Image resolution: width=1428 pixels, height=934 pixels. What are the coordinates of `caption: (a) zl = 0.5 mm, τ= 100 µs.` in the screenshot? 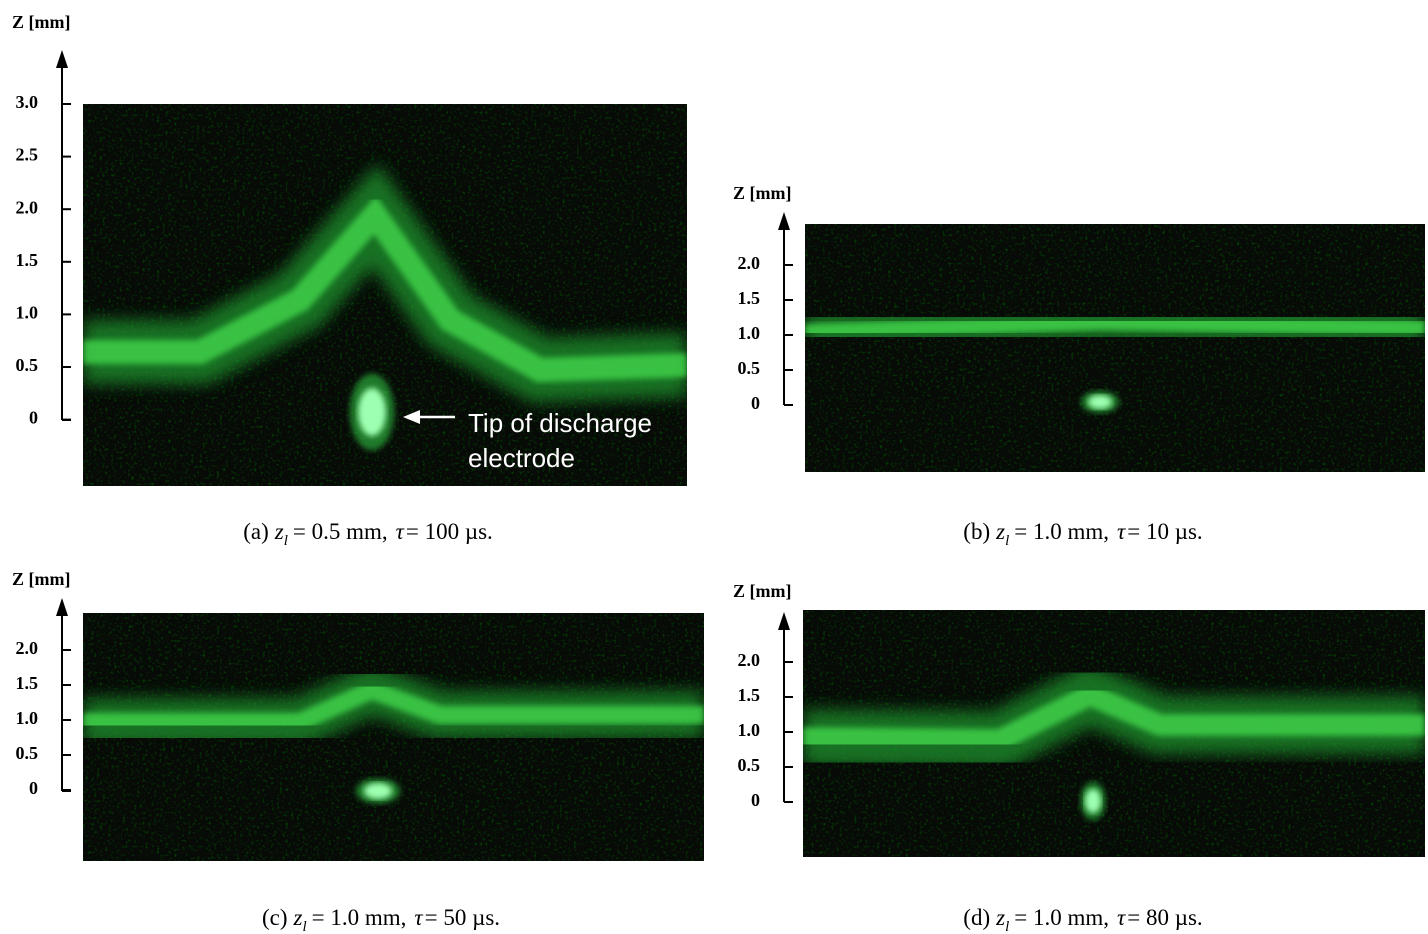 It's located at (368, 534).